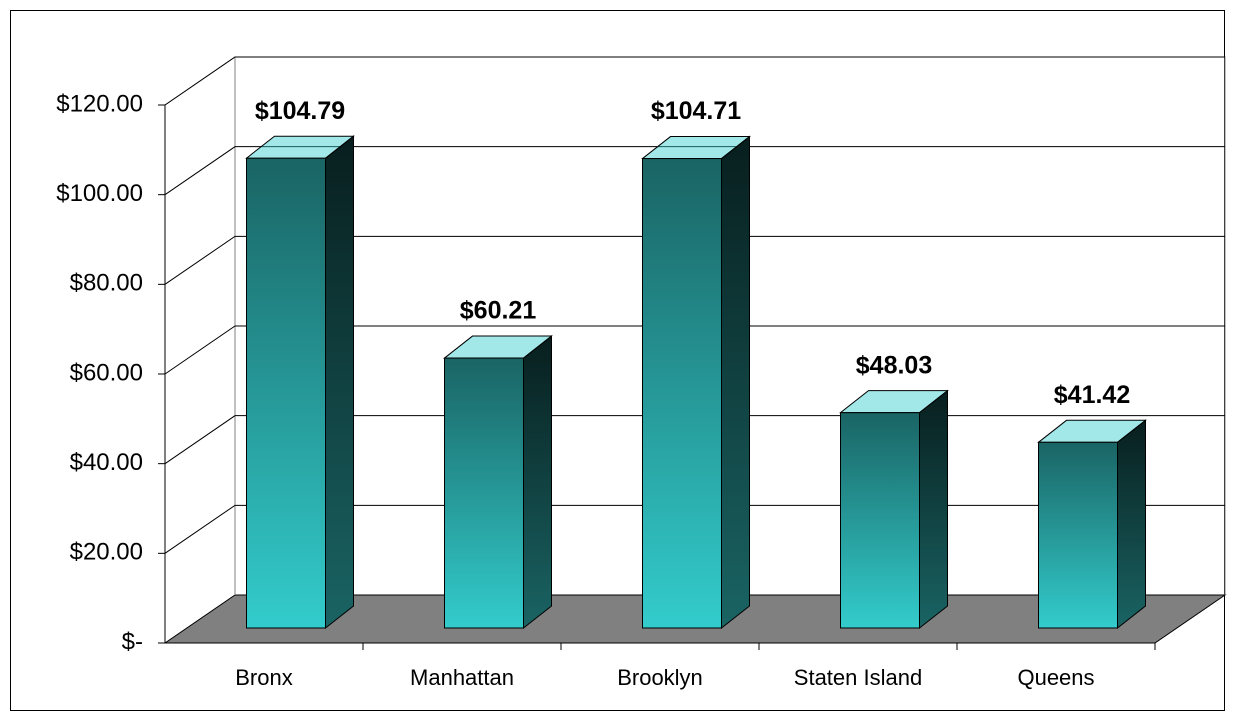  What do you see at coordinates (132, 641) in the screenshot?
I see `y-tick-label: $-` at bounding box center [132, 641].